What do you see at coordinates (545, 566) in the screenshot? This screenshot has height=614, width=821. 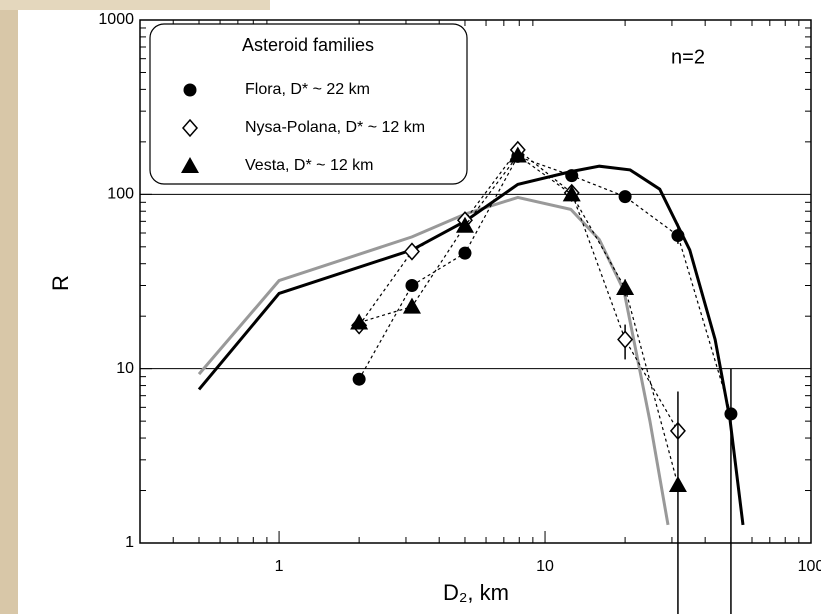 I see `x-tick-label: 10` at bounding box center [545, 566].